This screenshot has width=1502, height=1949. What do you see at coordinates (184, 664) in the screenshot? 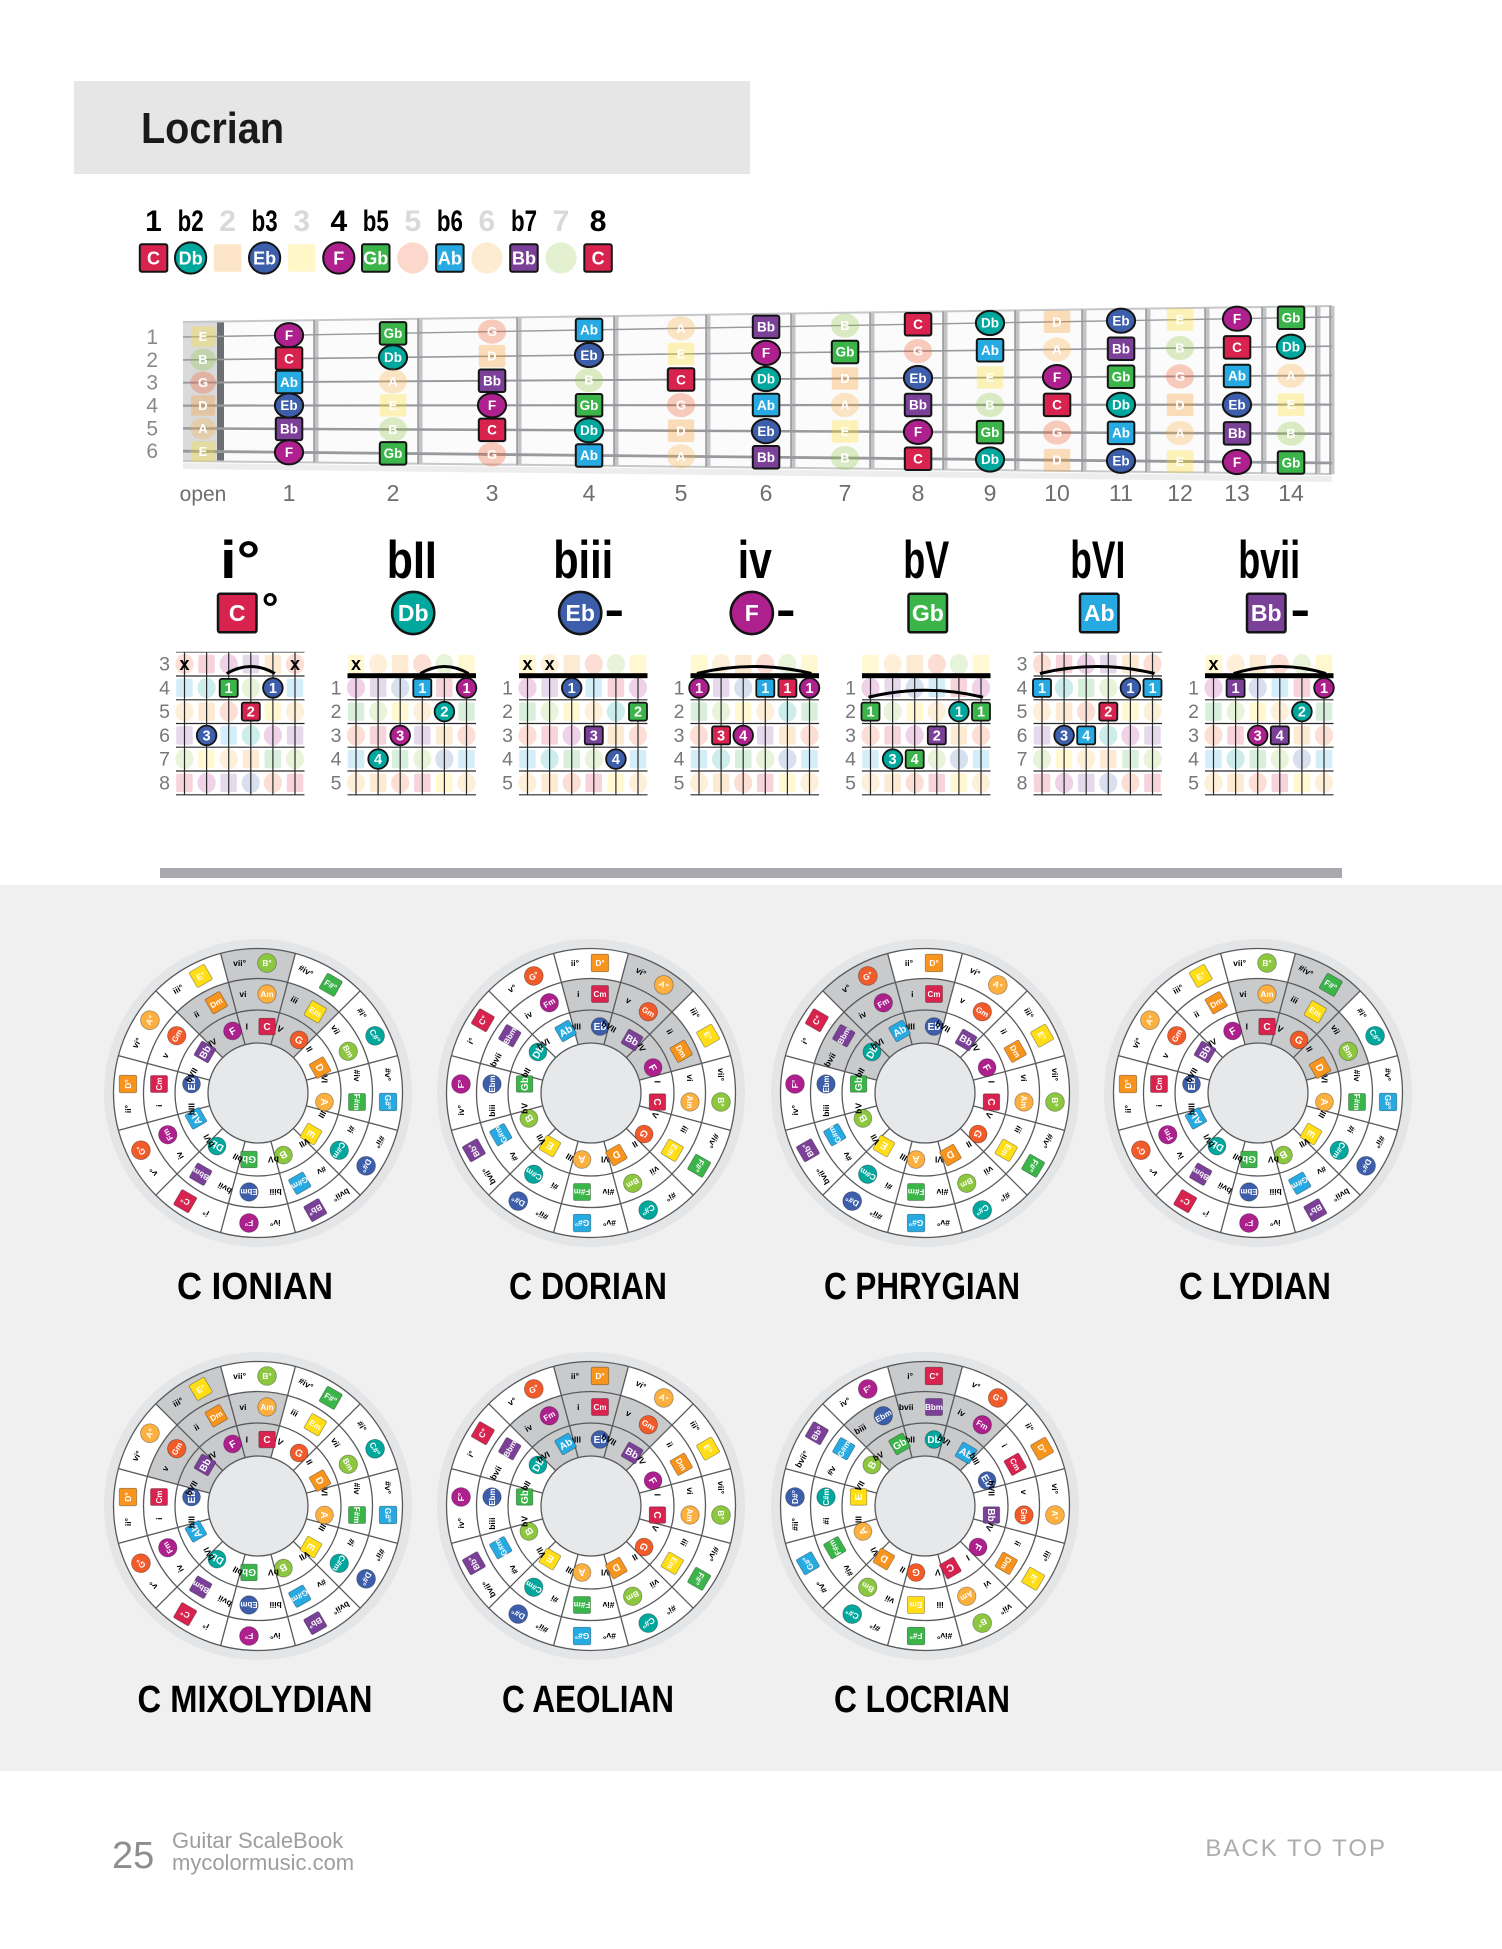
I see `svg-text: x` at bounding box center [184, 664].